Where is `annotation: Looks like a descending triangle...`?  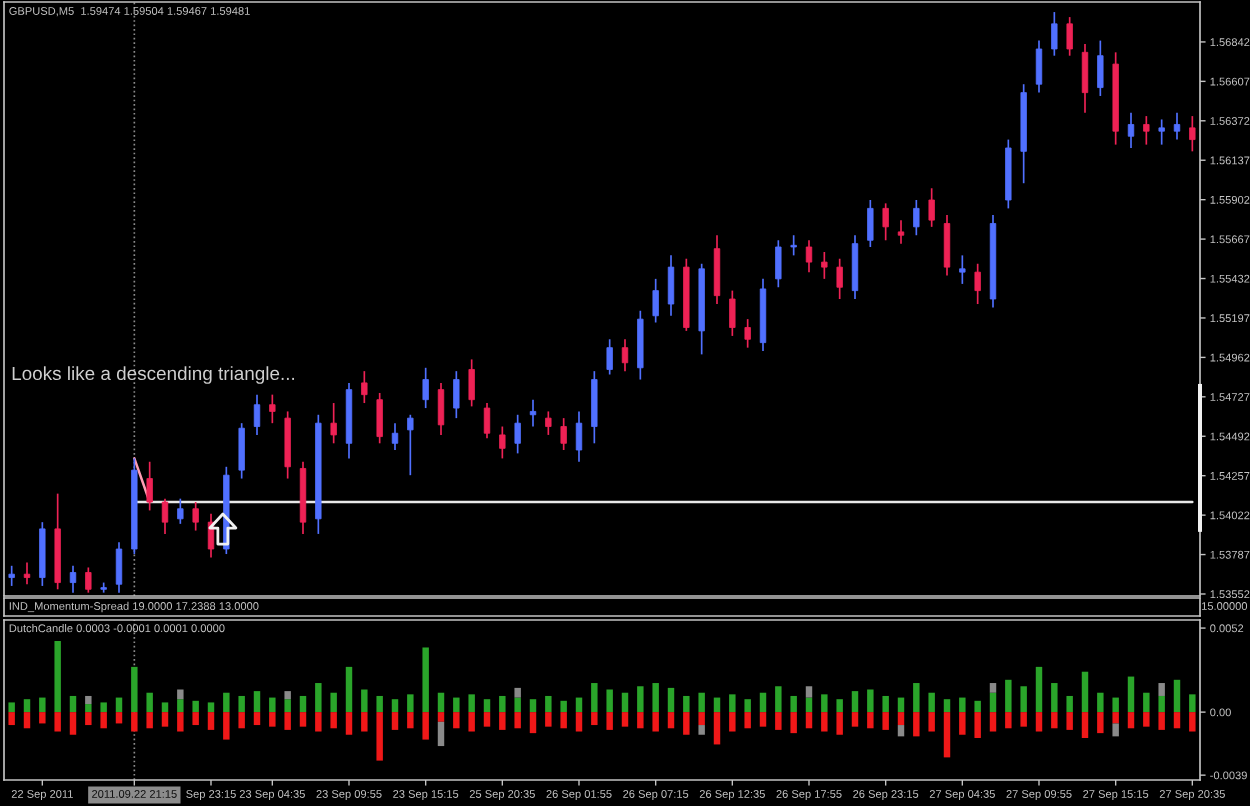
annotation: Looks like a descending triangle... is located at coordinates (153, 375).